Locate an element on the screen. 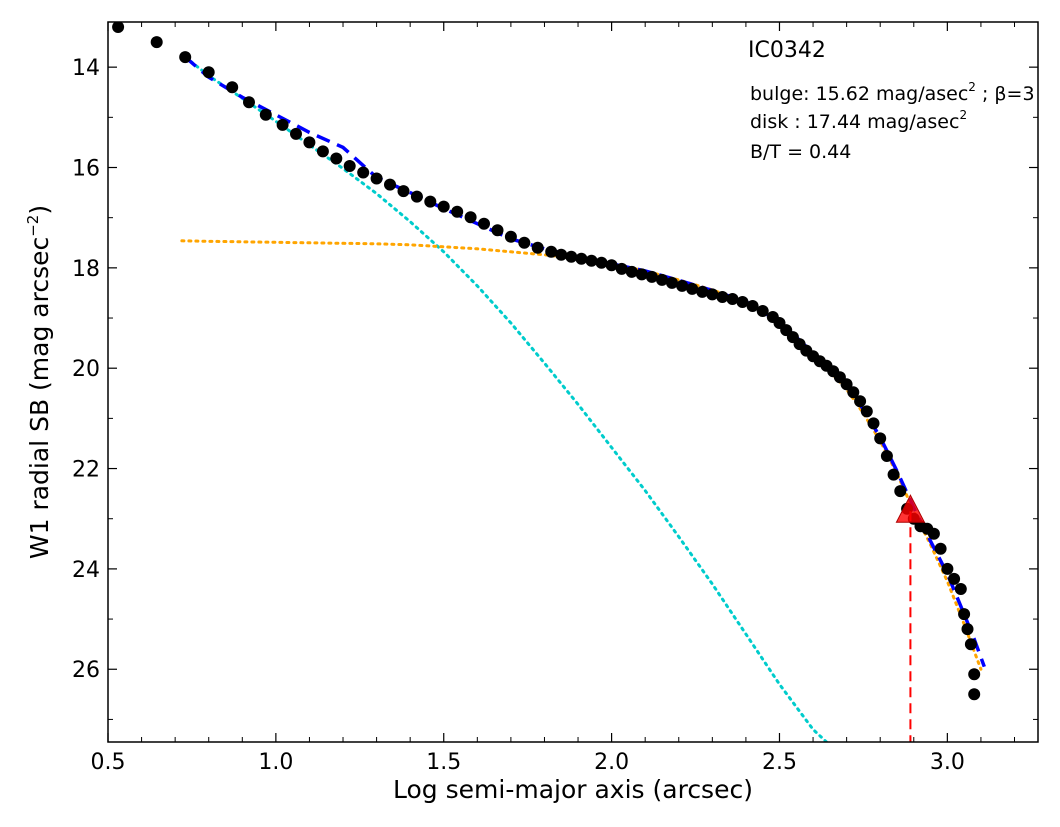 This screenshot has width=1060, height=827. disk-sup: 2 is located at coordinates (963, 115).